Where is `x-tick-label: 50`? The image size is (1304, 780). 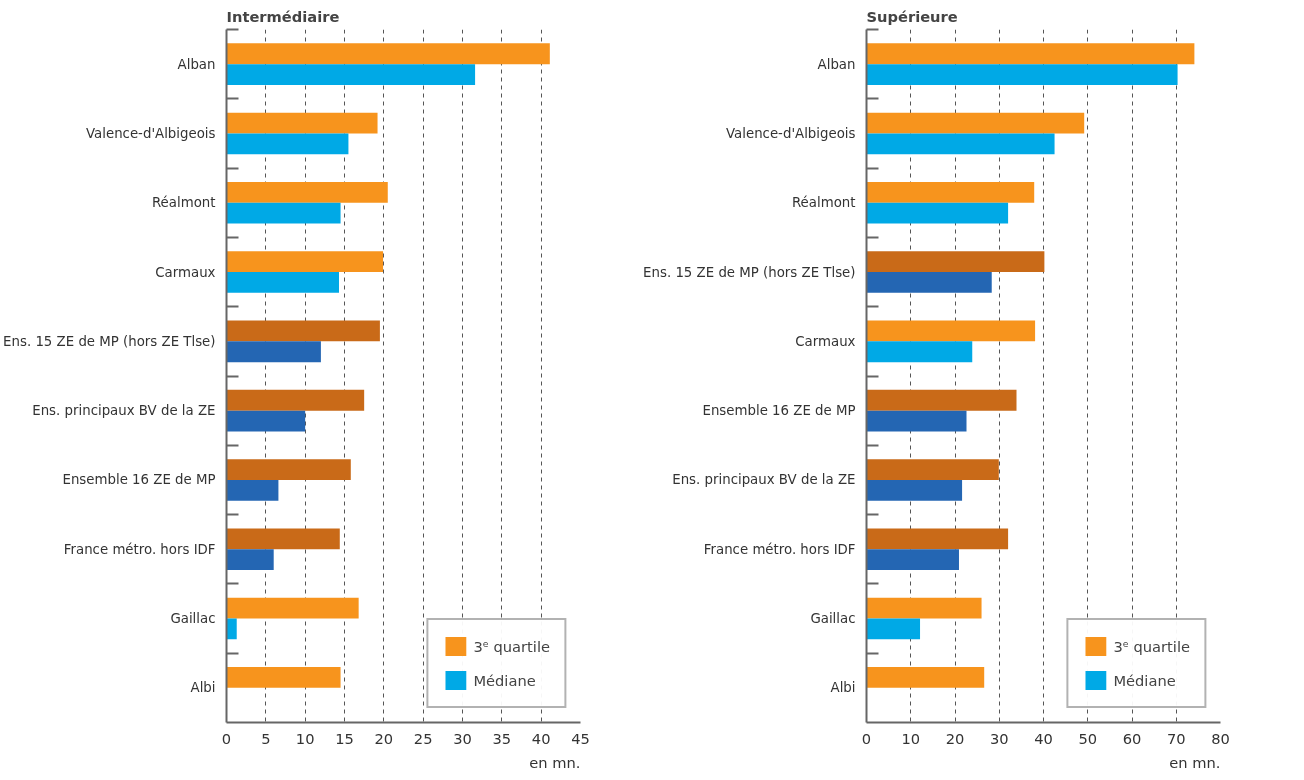
x-tick-label: 50 is located at coordinates (1088, 738).